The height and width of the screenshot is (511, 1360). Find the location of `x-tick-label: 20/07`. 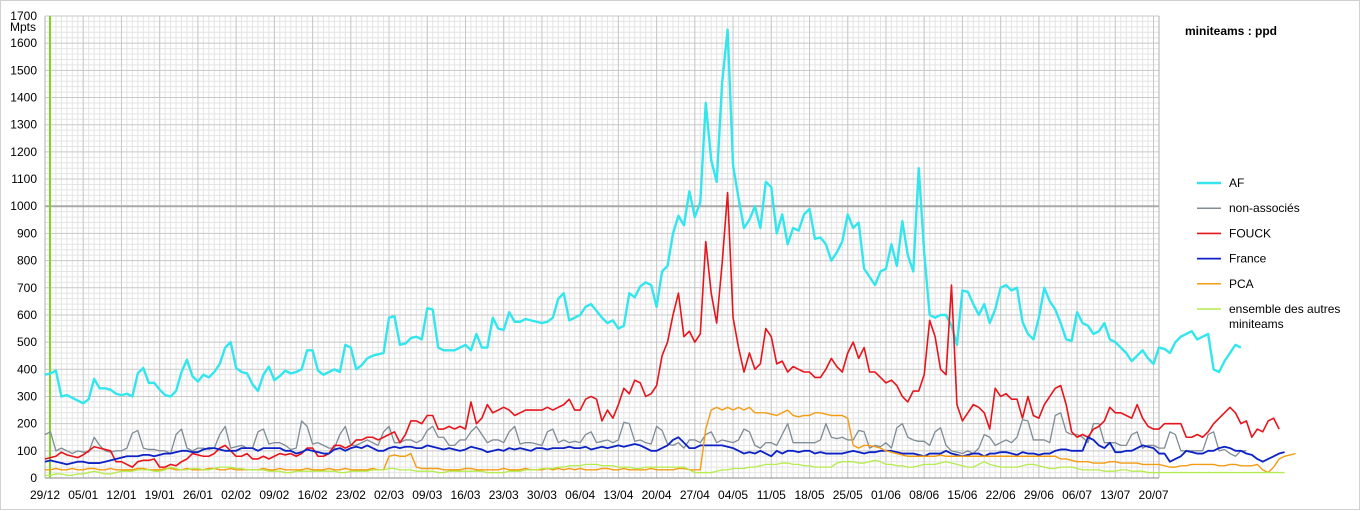

x-tick-label: 20/07 is located at coordinates (1154, 495).